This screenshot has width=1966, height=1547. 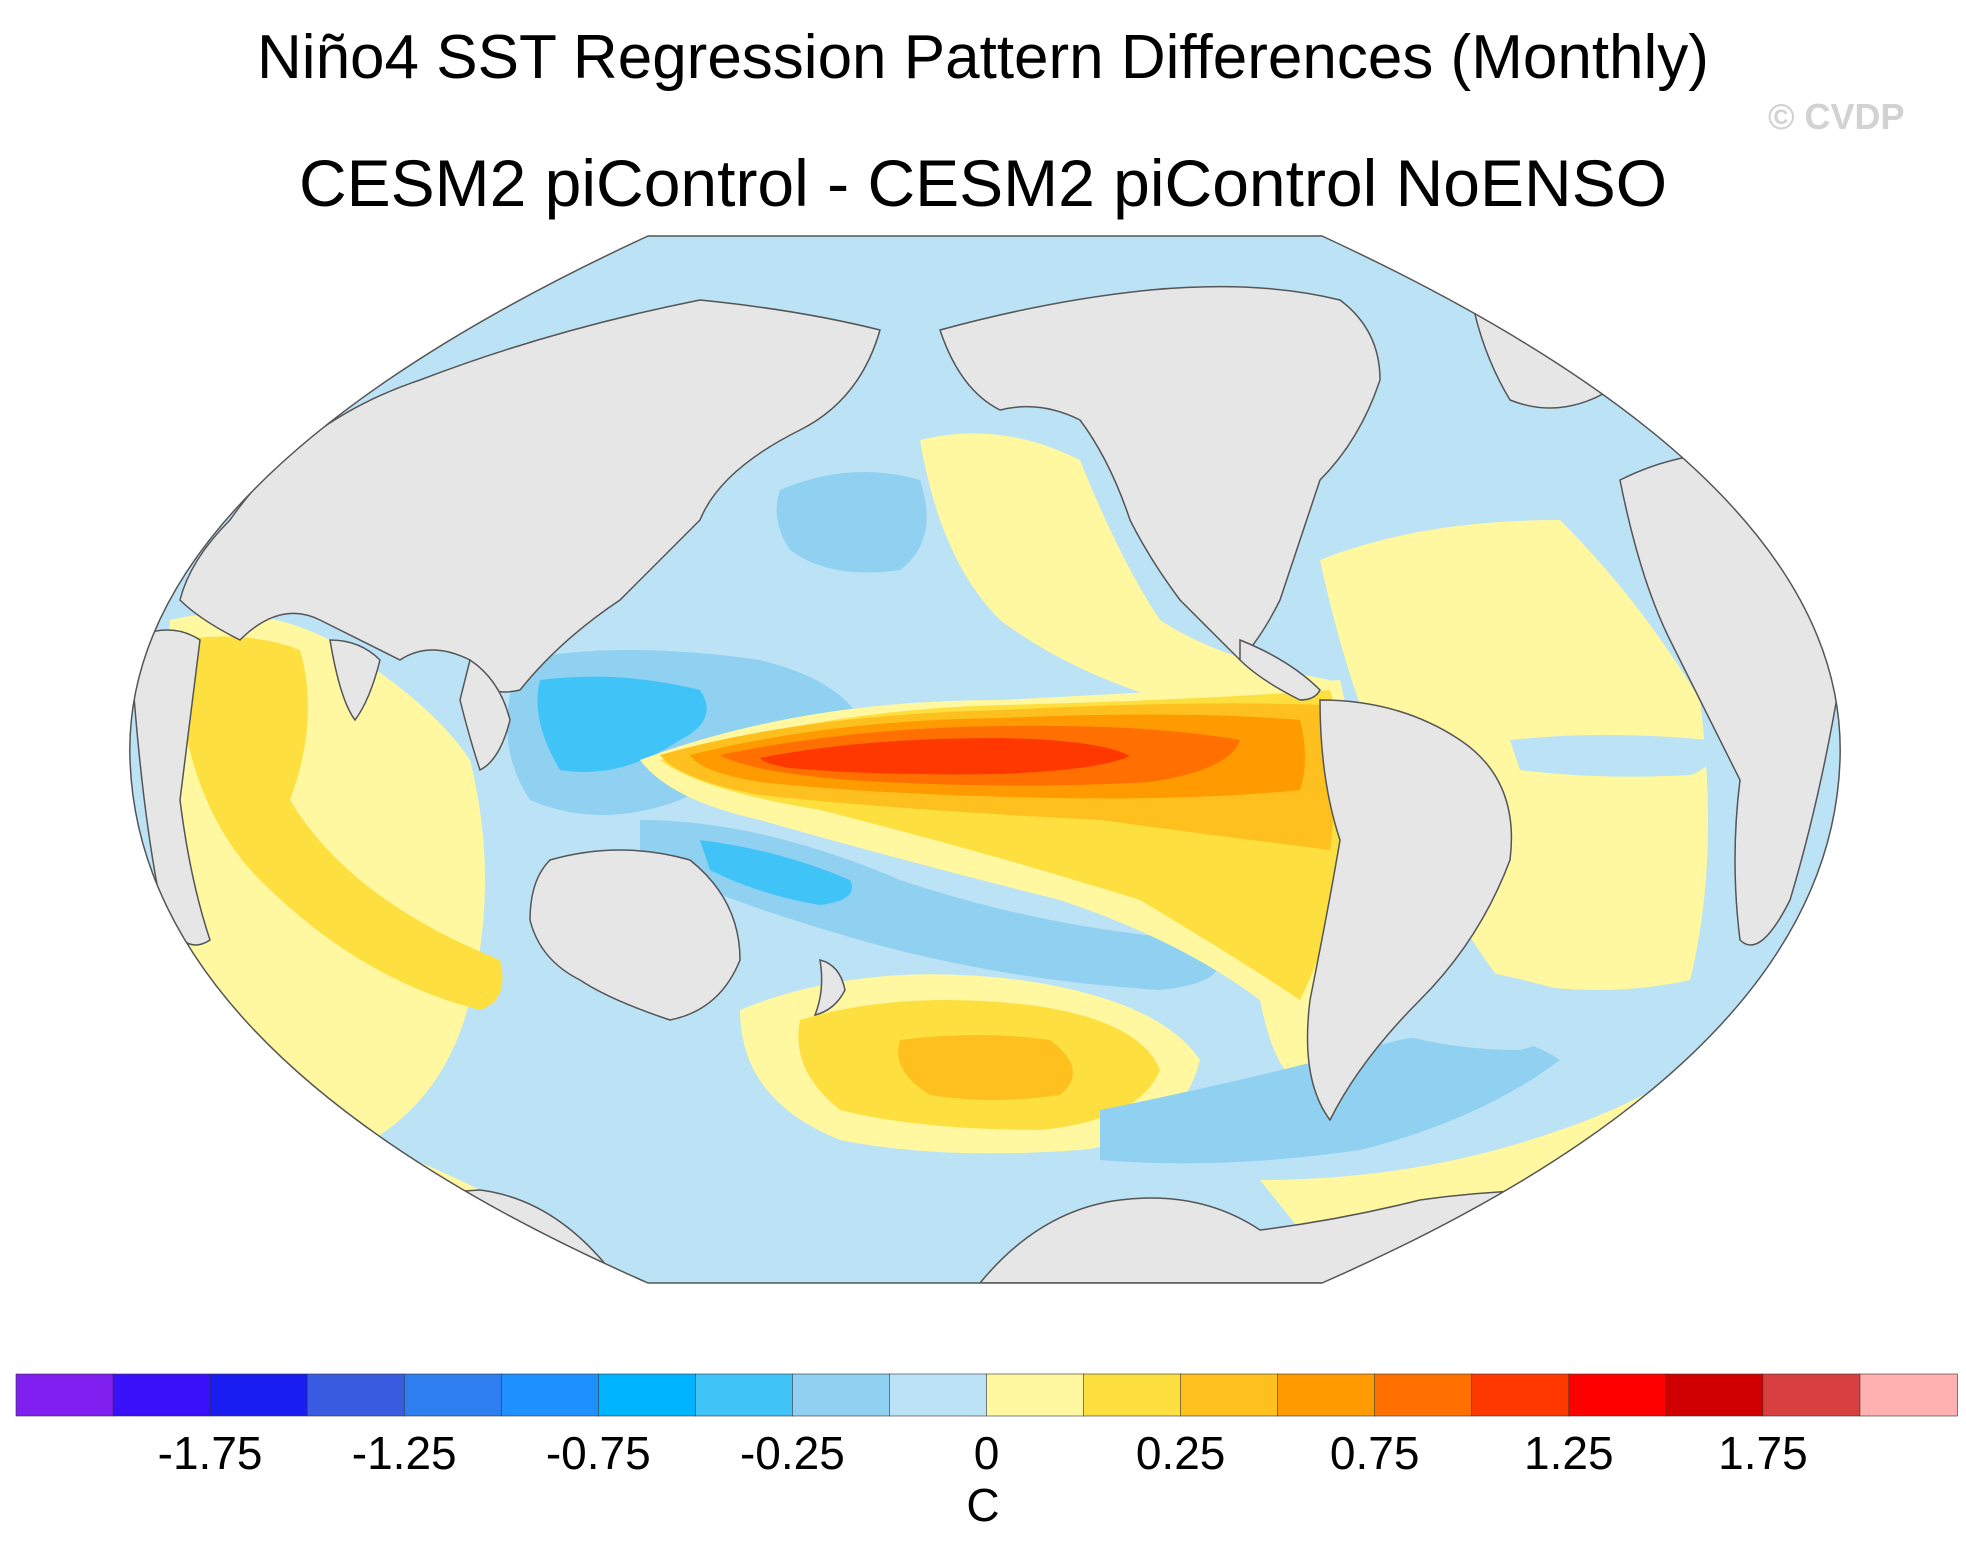 What do you see at coordinates (404, 1453) in the screenshot?
I see `colorbar-tick-label: -1.25` at bounding box center [404, 1453].